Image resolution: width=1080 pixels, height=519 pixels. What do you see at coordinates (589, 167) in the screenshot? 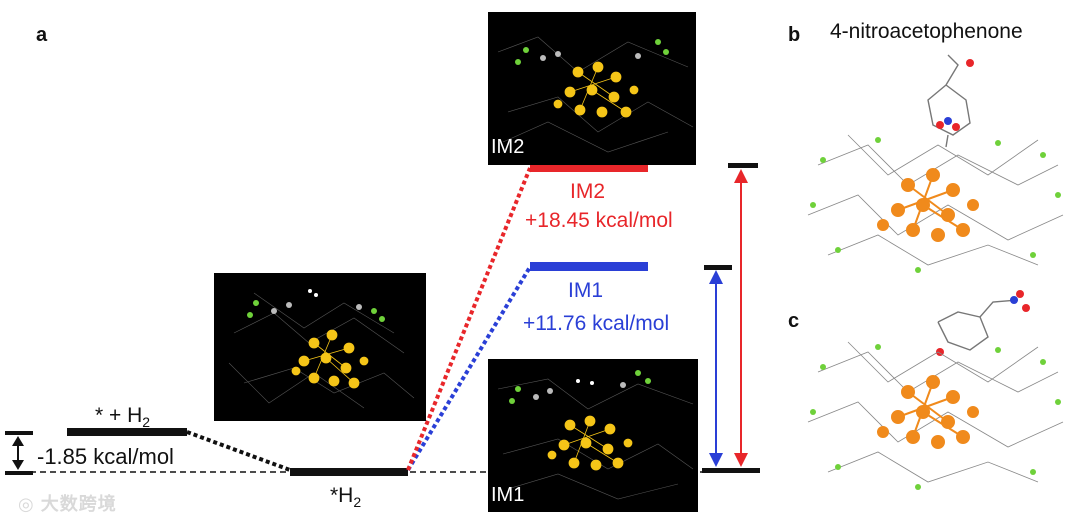
I see `level-im2` at bounding box center [589, 167].